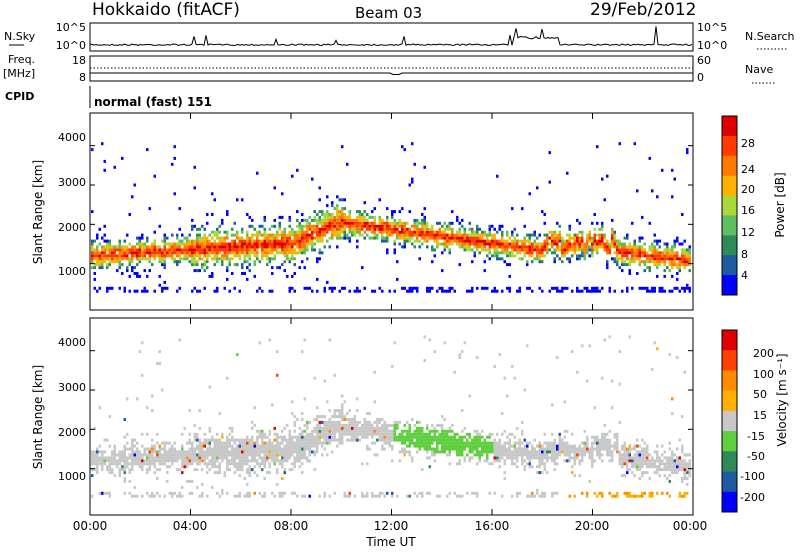 Image resolution: width=800 pixels, height=554 pixels. What do you see at coordinates (71, 45) in the screenshot?
I see `noise-left-tick-bottom: 10^0` at bounding box center [71, 45].